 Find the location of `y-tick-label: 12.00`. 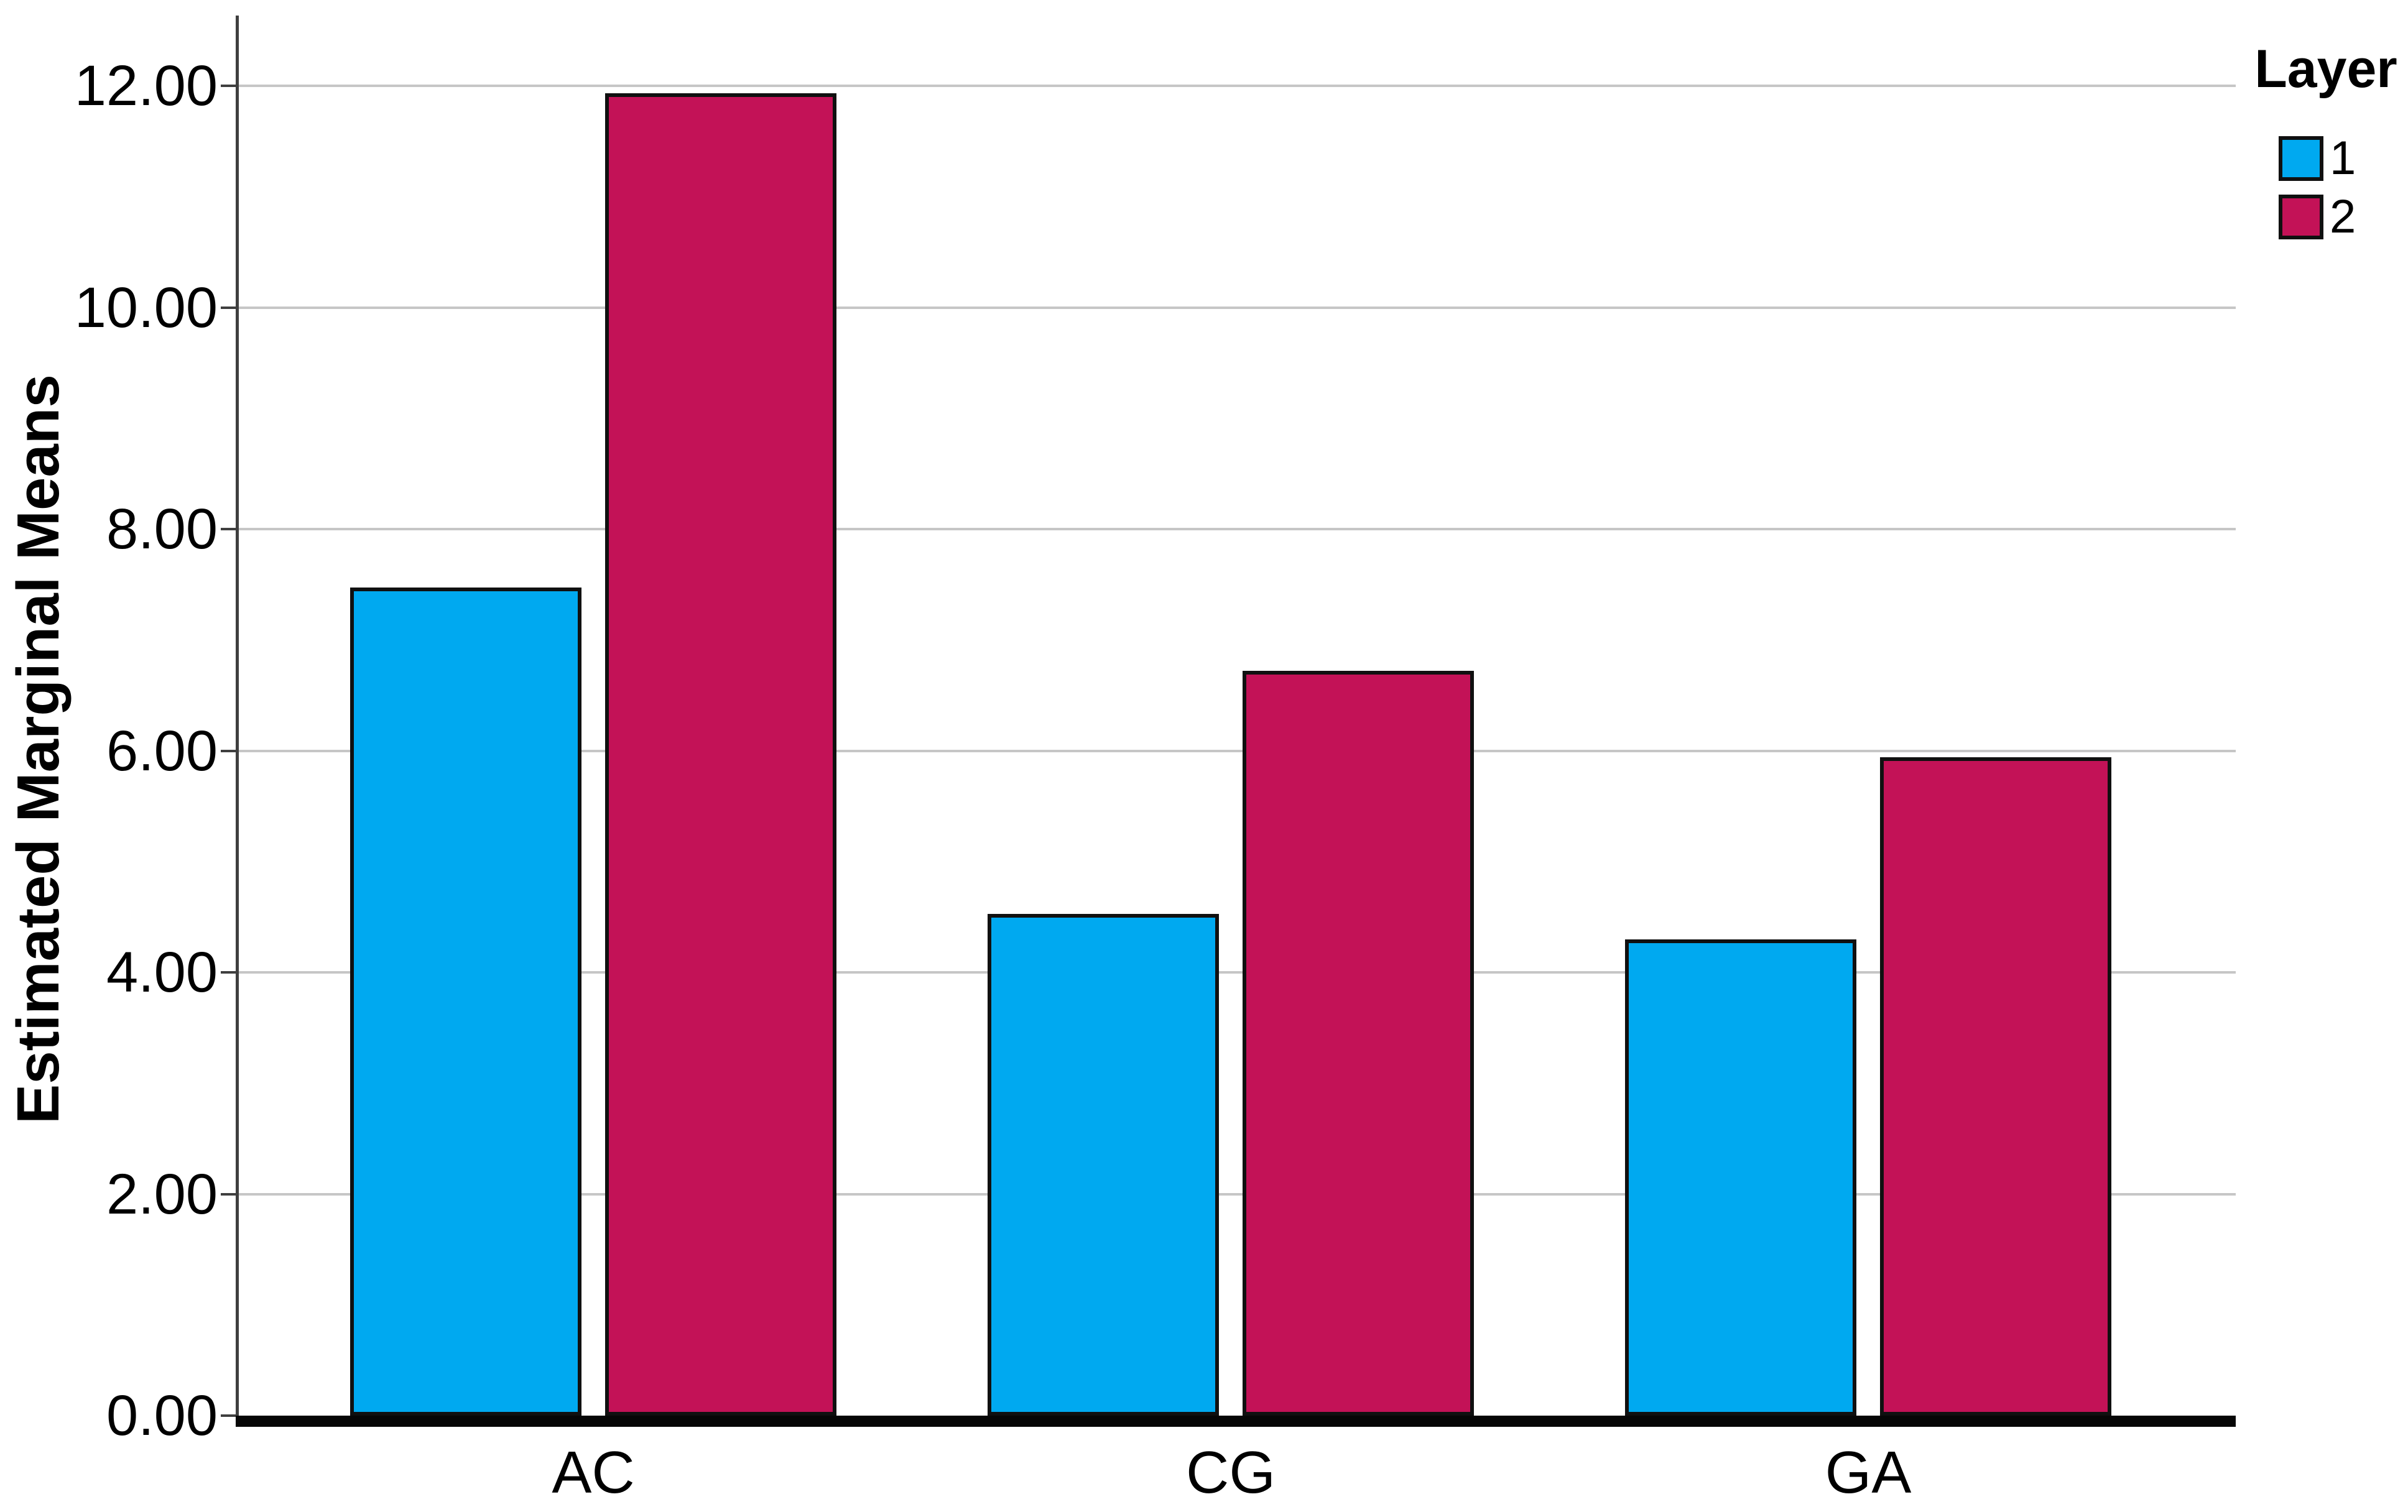

y-tick-label: 12.00 is located at coordinates (146, 86).